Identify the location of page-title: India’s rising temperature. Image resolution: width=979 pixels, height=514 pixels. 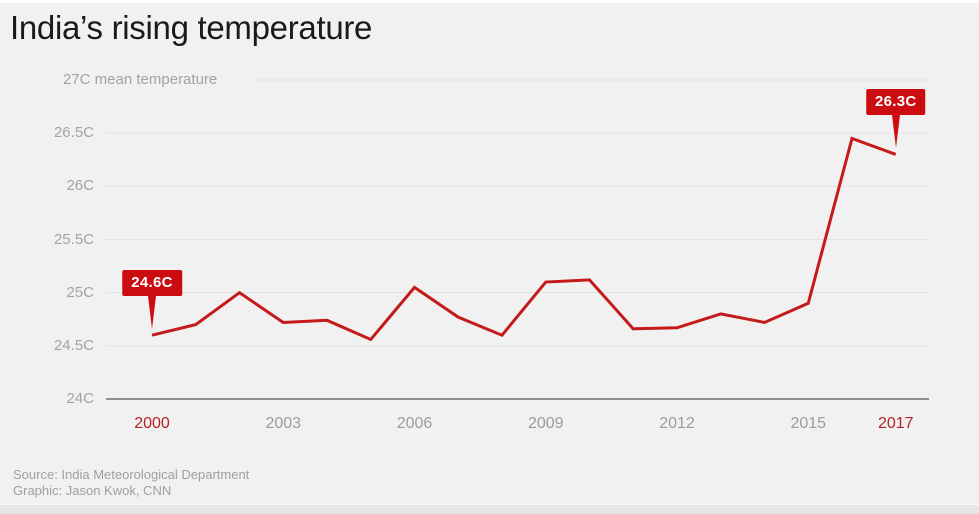
(191, 27).